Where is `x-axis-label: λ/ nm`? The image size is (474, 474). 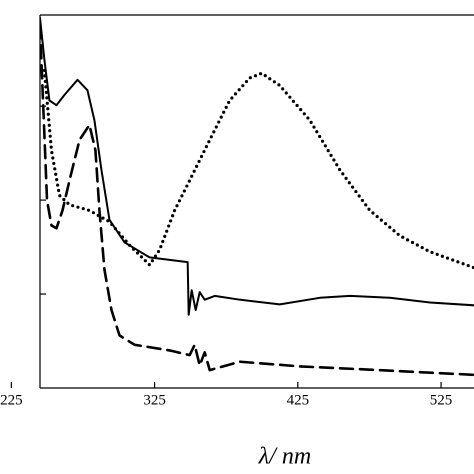 x-axis-label: λ/ nm is located at coordinates (284, 457).